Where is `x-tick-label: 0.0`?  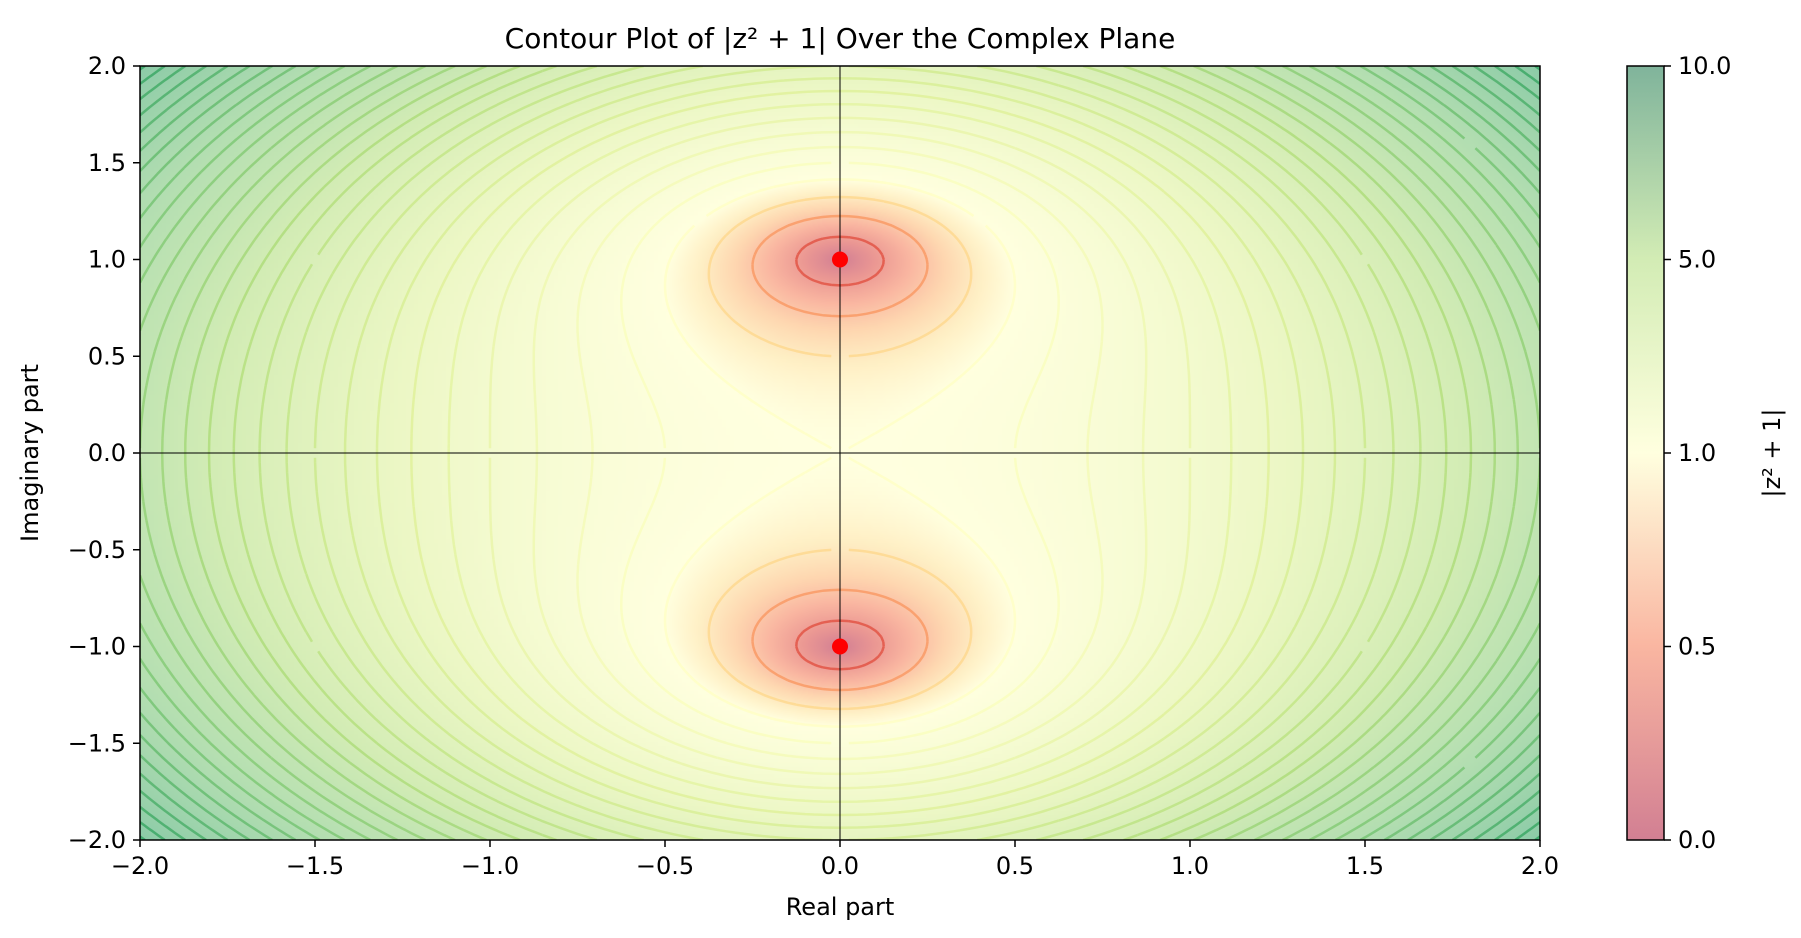
x-tick-label: 0.0 is located at coordinates (840, 866).